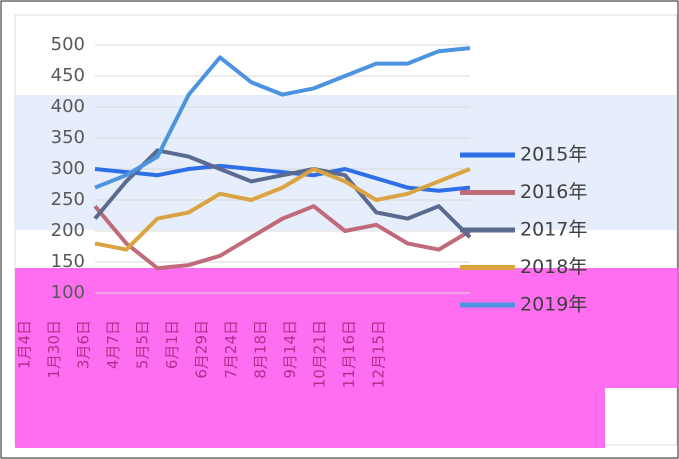 Image resolution: width=679 pixels, height=459 pixels. I want to click on x-tick-label: 6月1日, so click(172, 344).